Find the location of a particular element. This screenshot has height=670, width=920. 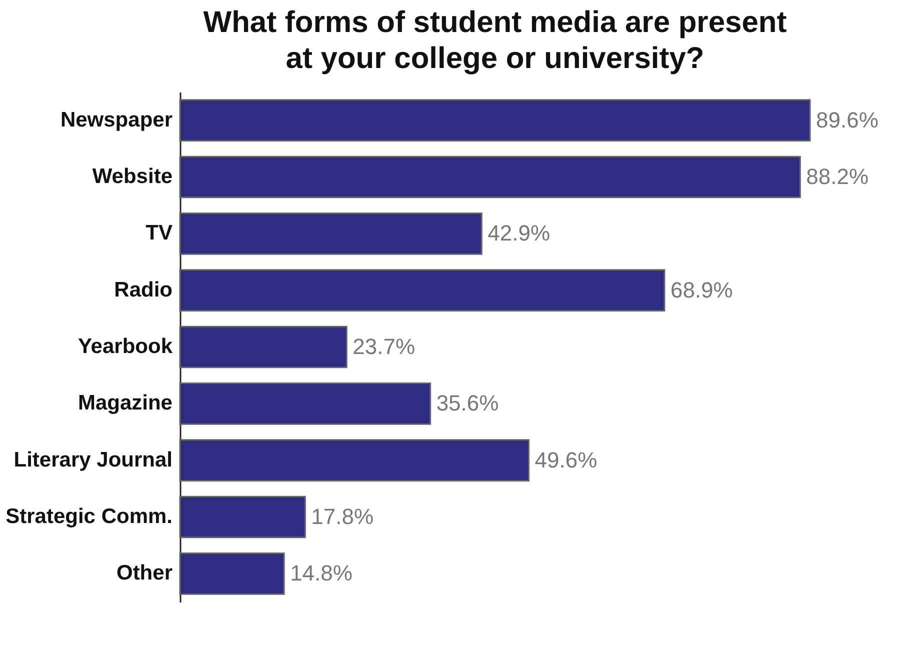

data-label: 49.6% is located at coordinates (566, 459).